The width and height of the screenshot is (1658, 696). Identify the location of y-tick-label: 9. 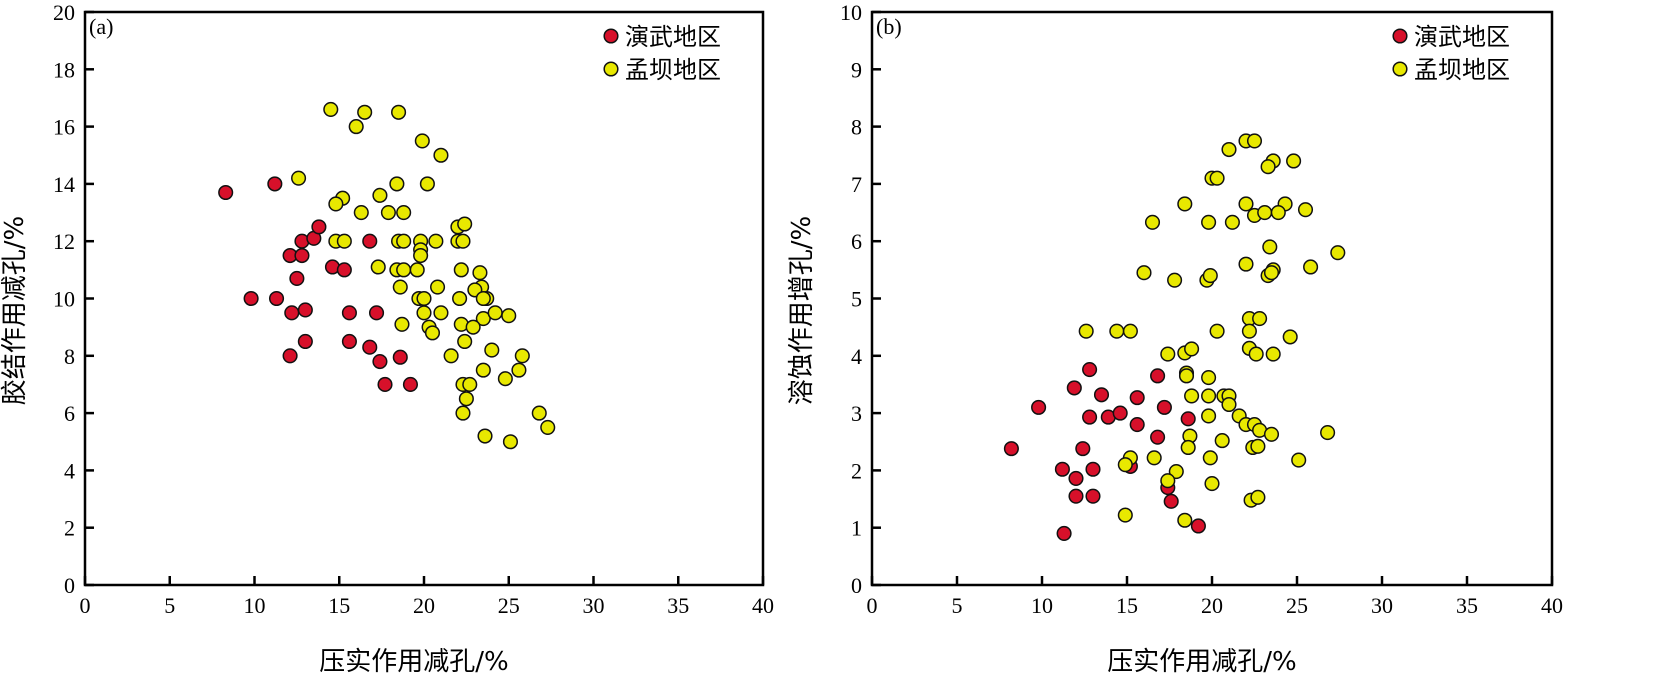
(856, 69).